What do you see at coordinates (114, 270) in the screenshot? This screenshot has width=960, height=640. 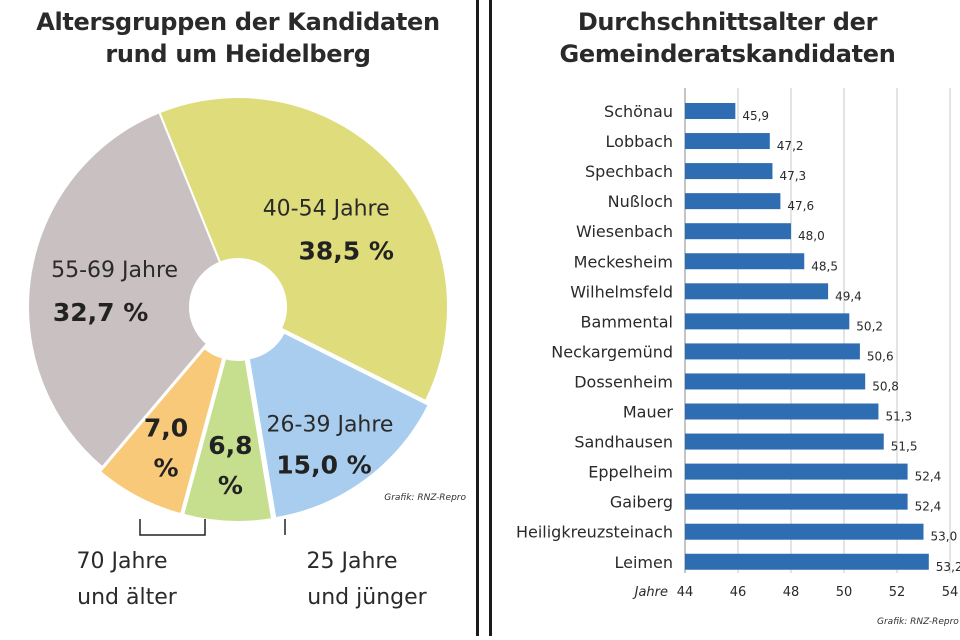 I see `pie-slice-label: 55-69 Jahre` at bounding box center [114, 270].